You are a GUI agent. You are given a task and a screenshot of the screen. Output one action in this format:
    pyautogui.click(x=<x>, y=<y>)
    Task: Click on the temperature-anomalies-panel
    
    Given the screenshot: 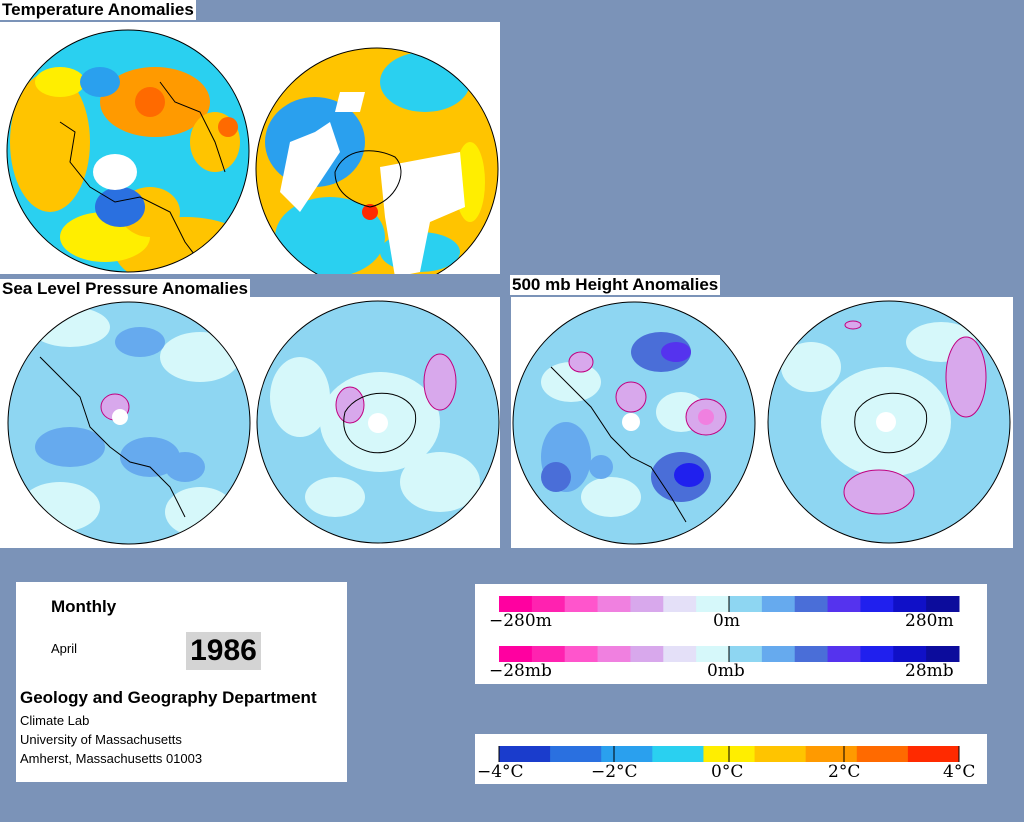 What is the action you would take?
    pyautogui.click(x=250, y=148)
    